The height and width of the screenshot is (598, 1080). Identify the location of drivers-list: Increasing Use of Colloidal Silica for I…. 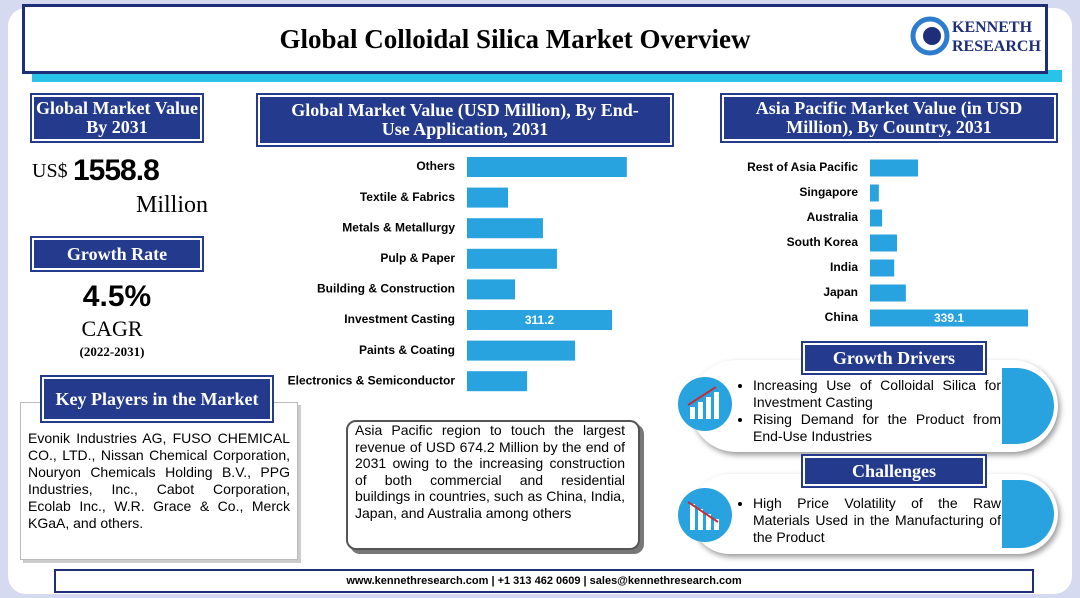
(868, 411).